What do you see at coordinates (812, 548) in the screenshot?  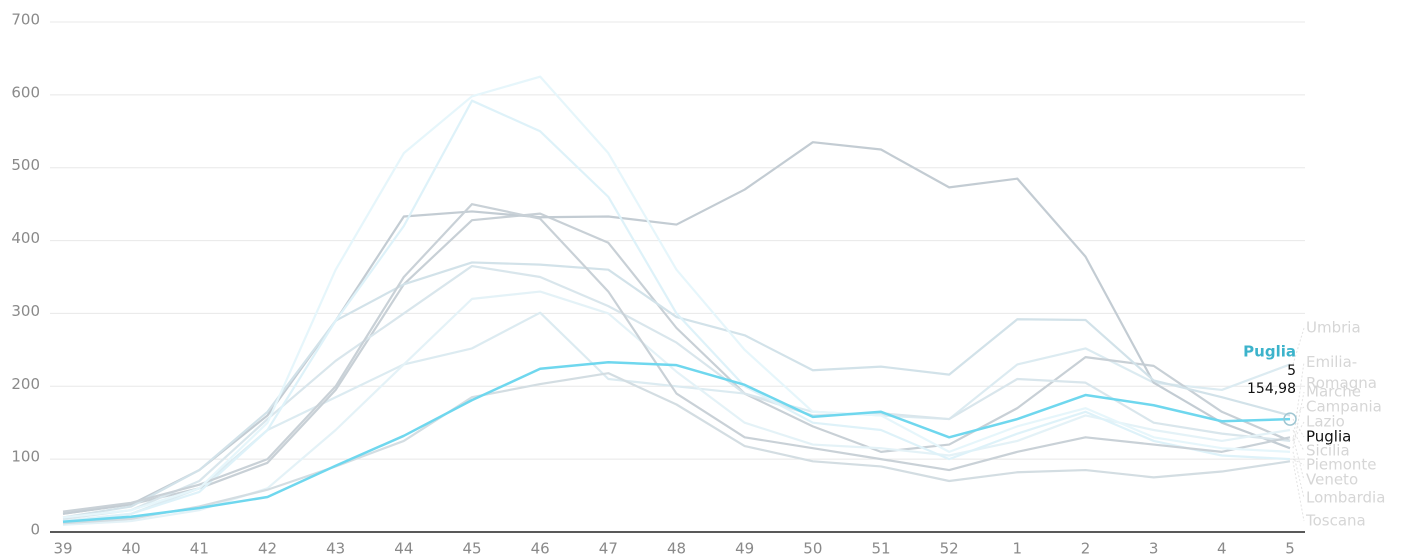 I see `x-tick-label: 50` at bounding box center [812, 548].